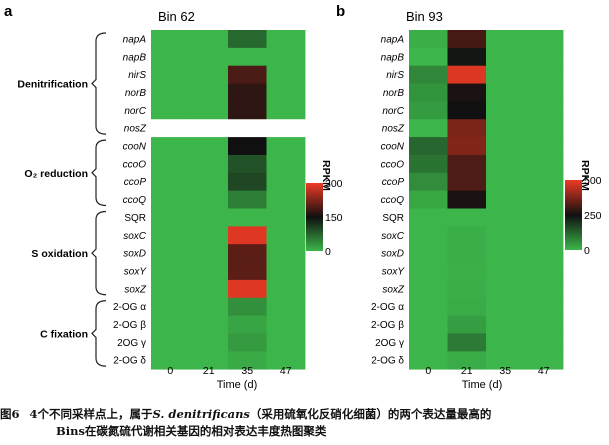  What do you see at coordinates (91, 414) in the screenshot?
I see `caption-text-prefix: 4个不同采样点上，属于` at bounding box center [91, 414].